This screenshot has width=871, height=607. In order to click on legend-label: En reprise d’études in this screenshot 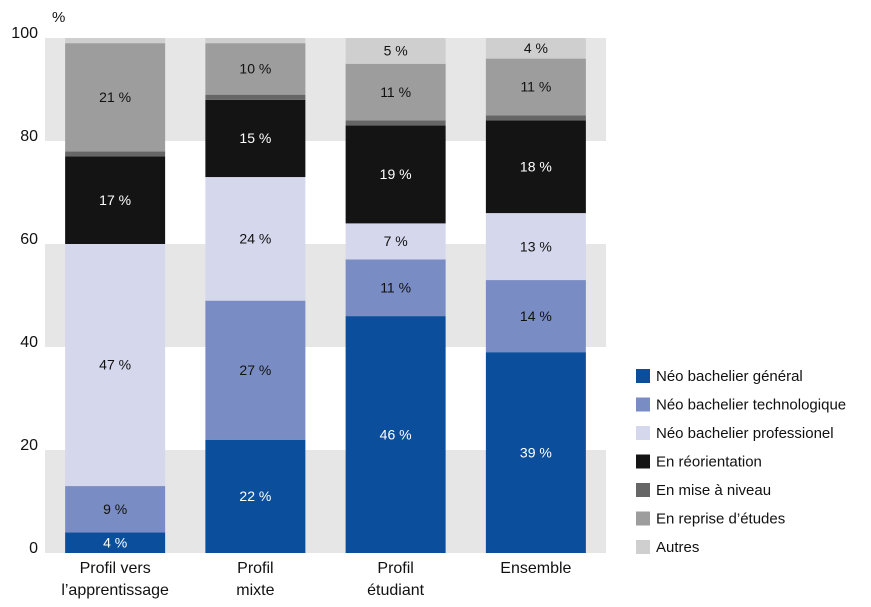, I will do `click(720, 518)`.